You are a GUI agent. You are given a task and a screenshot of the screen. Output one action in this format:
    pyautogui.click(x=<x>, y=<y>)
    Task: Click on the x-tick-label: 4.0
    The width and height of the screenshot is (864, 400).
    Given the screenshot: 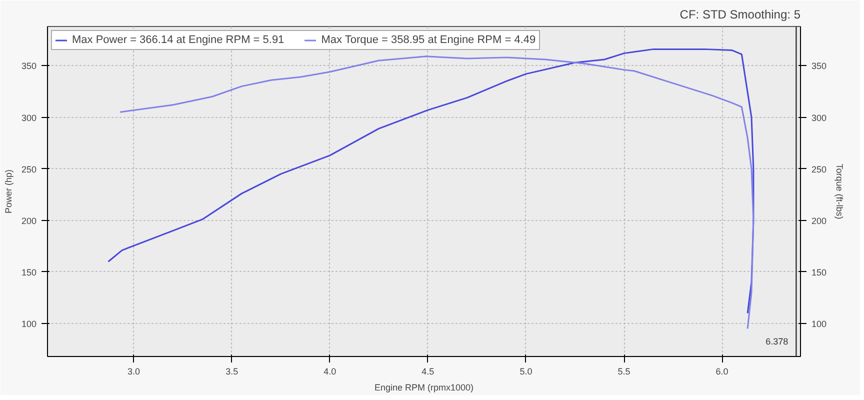 What is the action you would take?
    pyautogui.click(x=330, y=371)
    